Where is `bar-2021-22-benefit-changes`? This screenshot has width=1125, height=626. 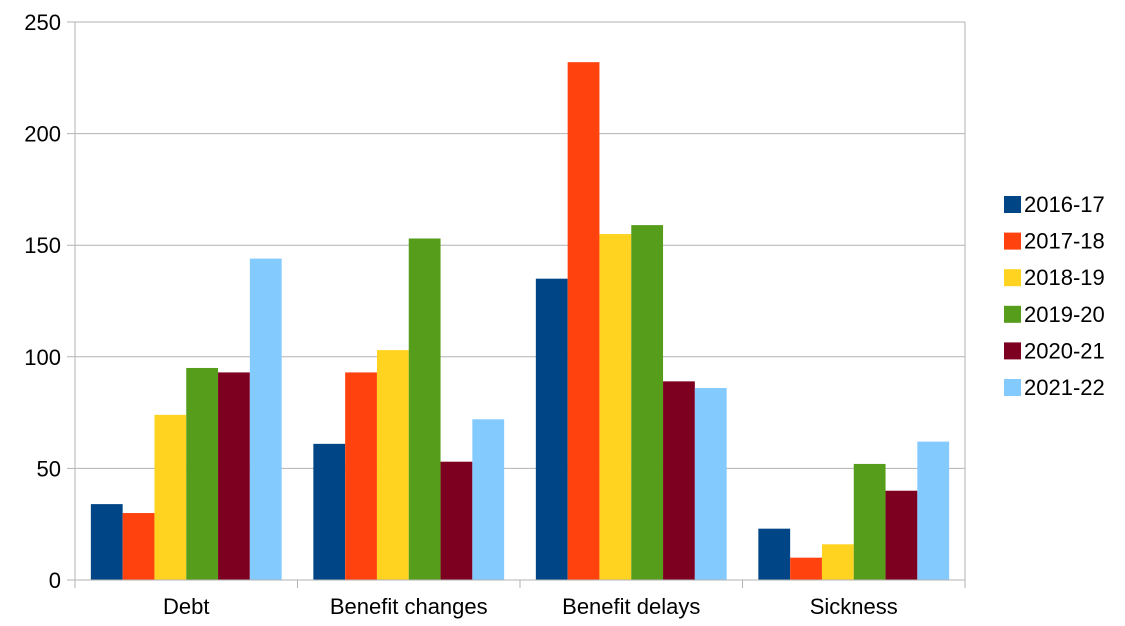
bar-2021-22-benefit-changes is located at coordinates (488, 499).